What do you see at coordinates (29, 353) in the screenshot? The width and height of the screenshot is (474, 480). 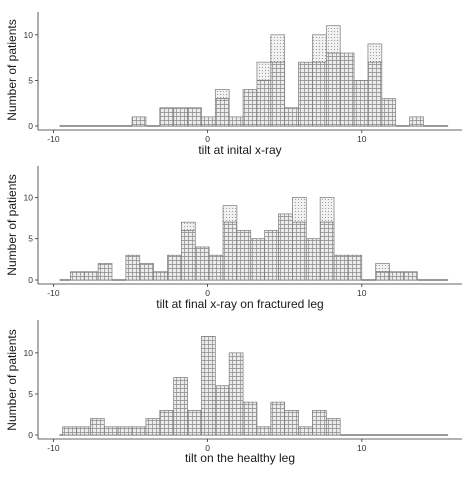 I see `y-tick-label: 10` at bounding box center [29, 353].